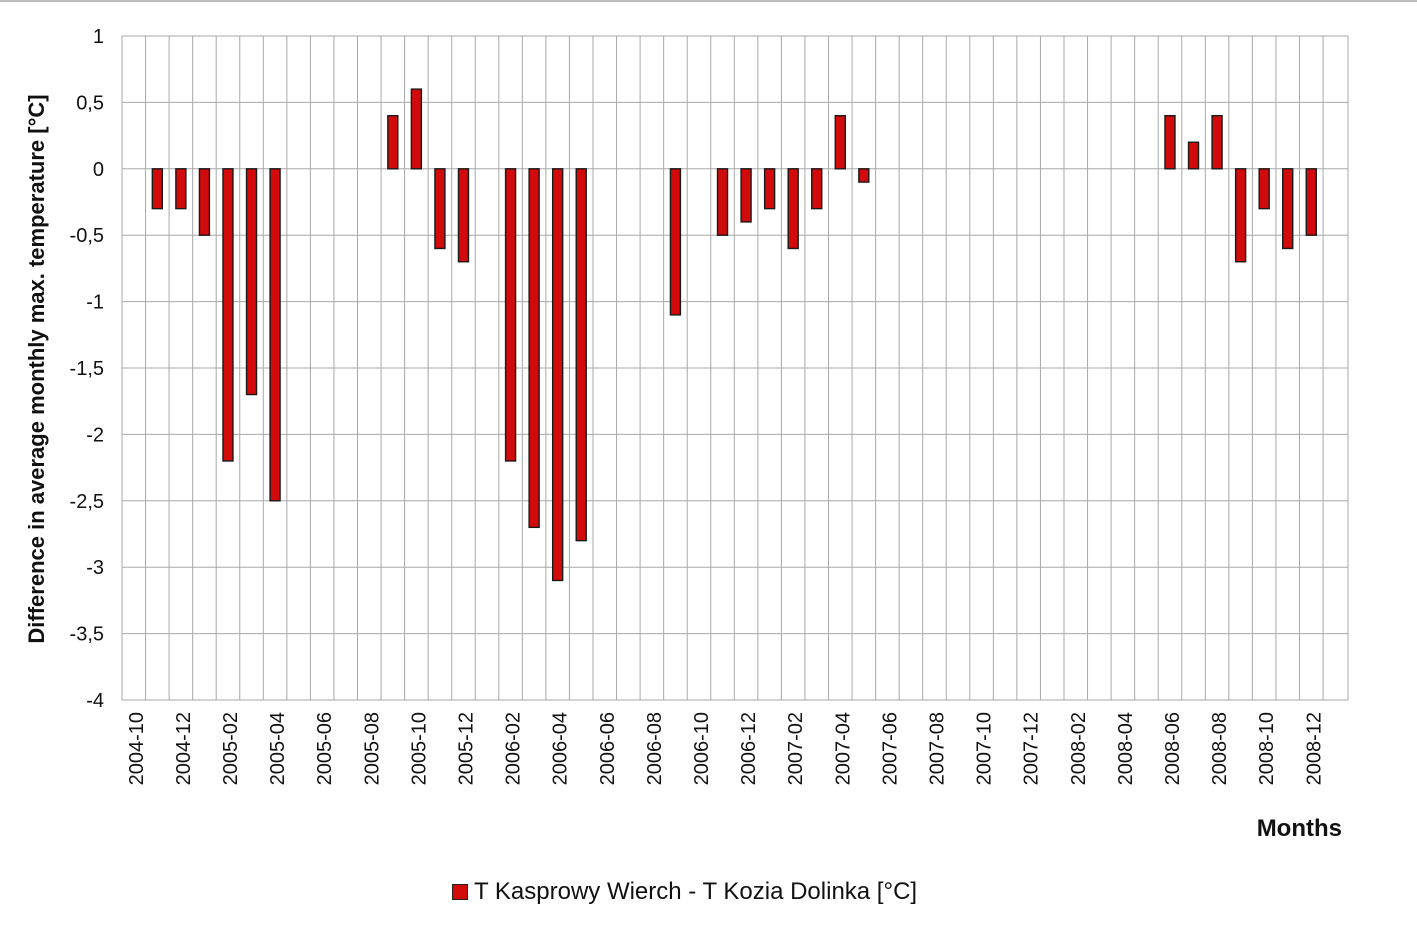 This screenshot has height=927, width=1417. I want to click on x-tick-label: 2007-06, so click(890, 748).